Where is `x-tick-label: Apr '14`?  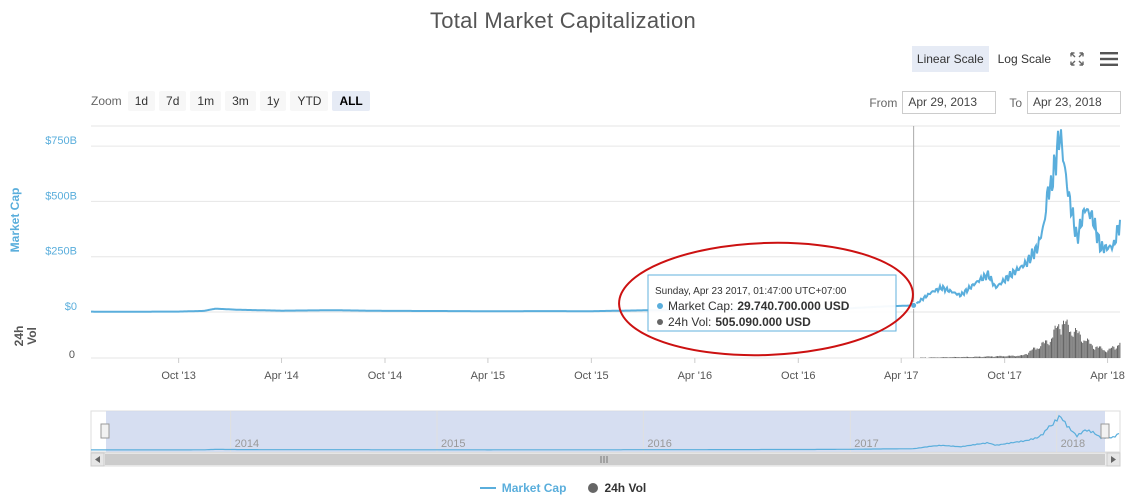
x-tick-label: Apr '14 is located at coordinates (281, 376).